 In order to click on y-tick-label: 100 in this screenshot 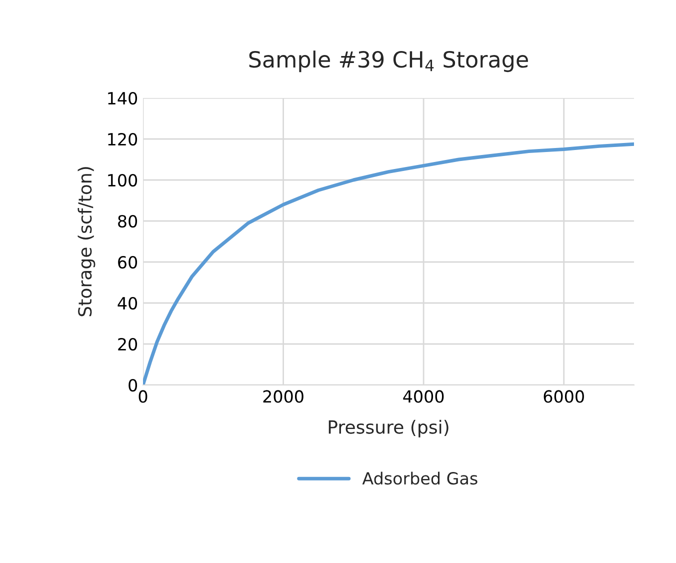, I will do `click(123, 180)`.